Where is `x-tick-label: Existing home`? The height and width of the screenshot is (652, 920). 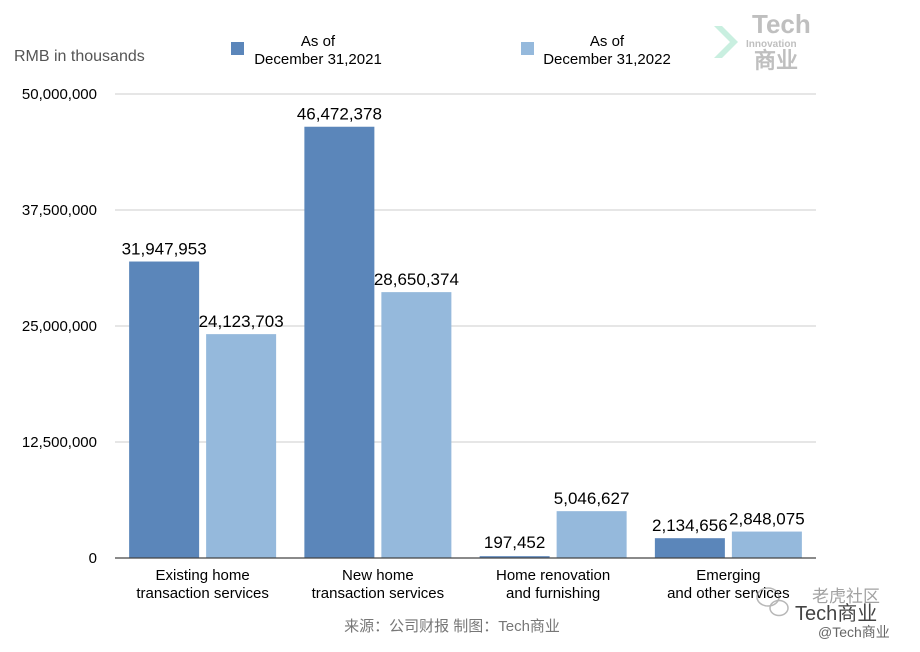 x-tick-label: Existing home is located at coordinates (203, 575).